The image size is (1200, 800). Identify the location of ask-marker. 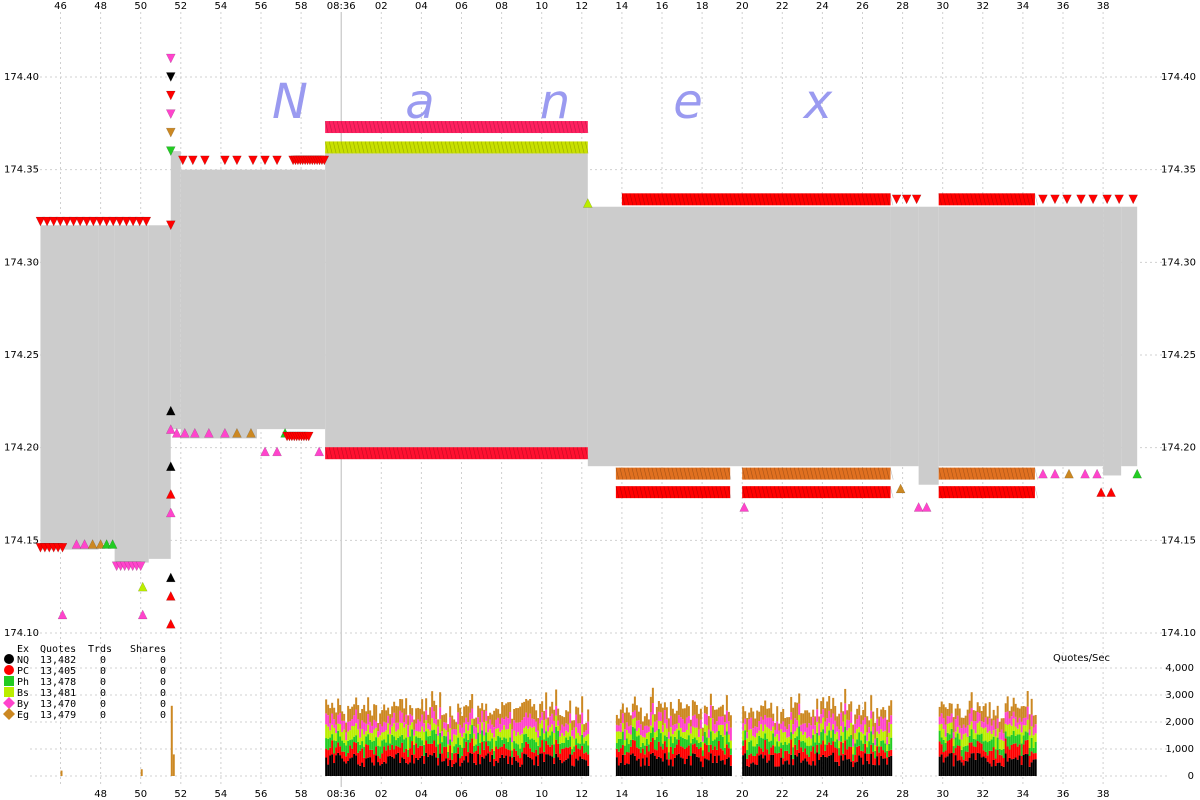
(1081, 199).